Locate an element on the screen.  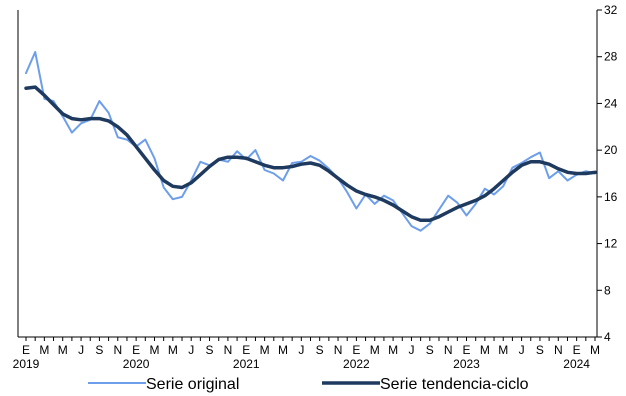
x-year-label: 2021 is located at coordinates (246, 364).